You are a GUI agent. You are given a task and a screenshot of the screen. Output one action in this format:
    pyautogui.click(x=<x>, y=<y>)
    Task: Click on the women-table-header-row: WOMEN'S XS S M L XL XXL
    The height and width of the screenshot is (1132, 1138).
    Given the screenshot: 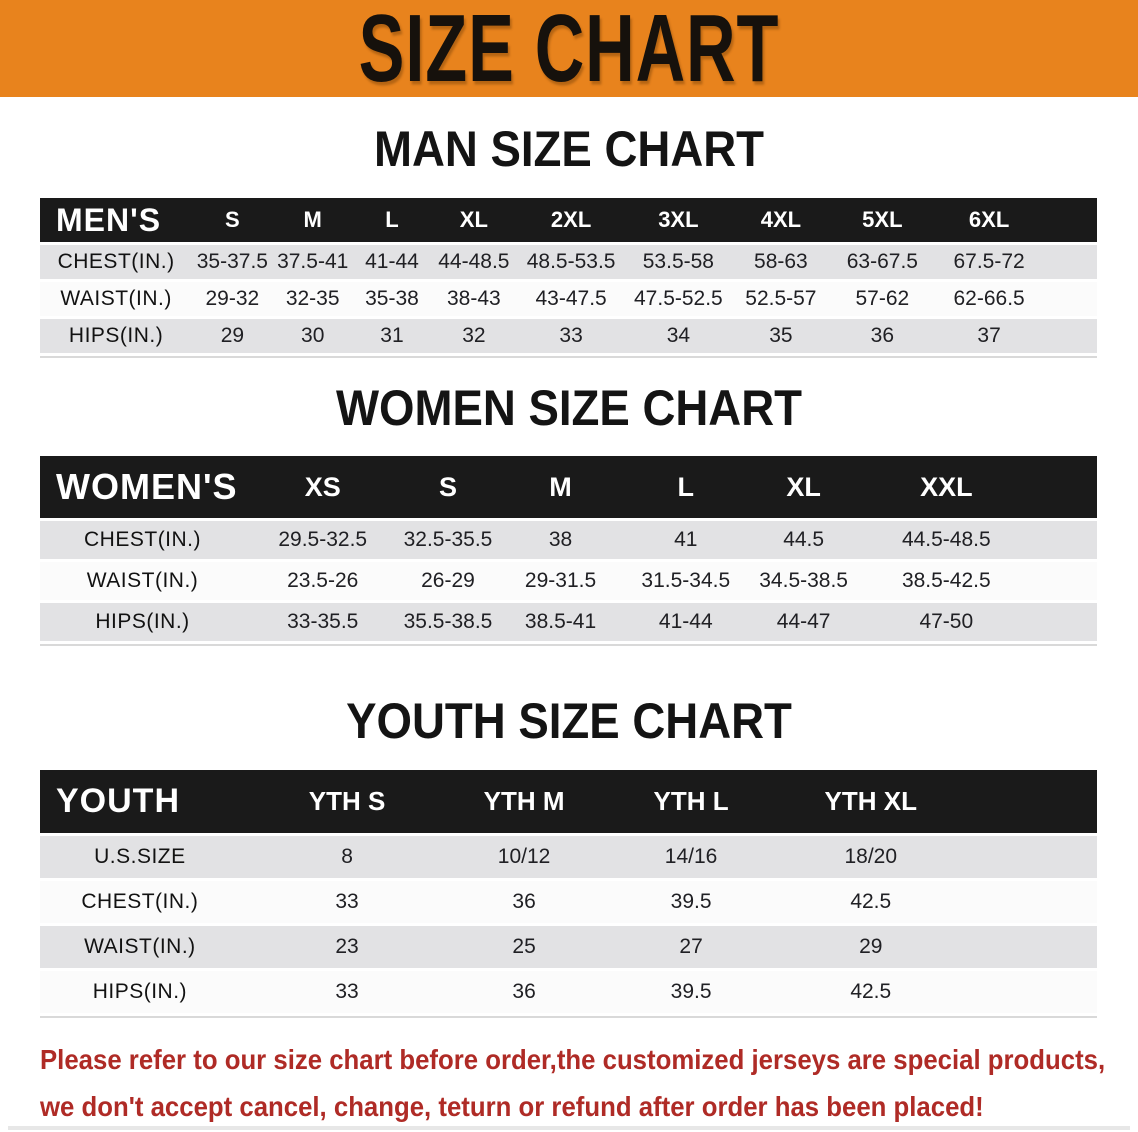 What is the action you would take?
    pyautogui.click(x=568, y=487)
    